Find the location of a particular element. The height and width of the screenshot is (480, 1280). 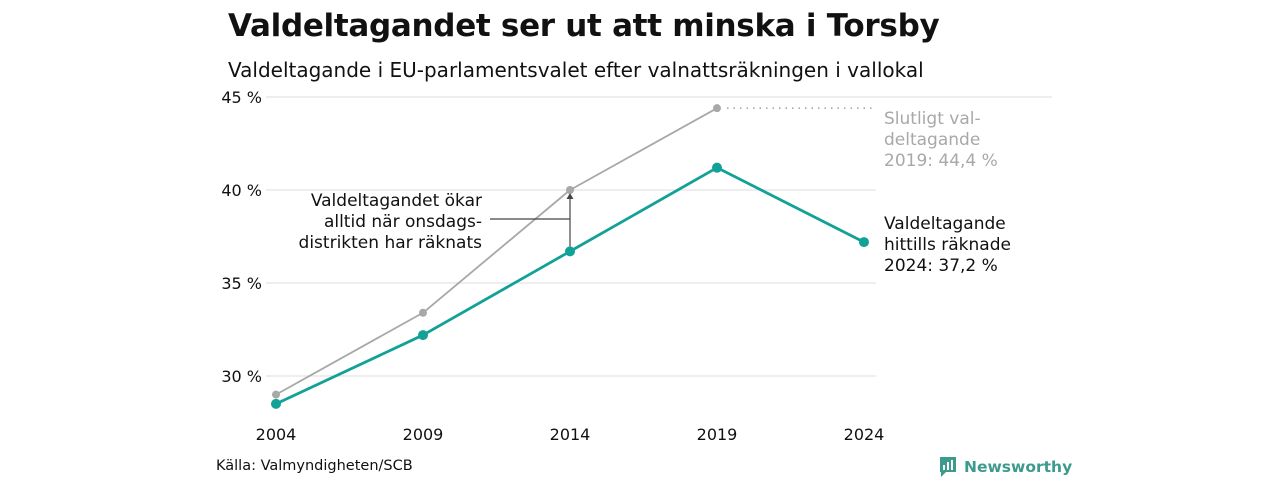

counted-annotation-line: Valdeltagande is located at coordinates (945, 224).